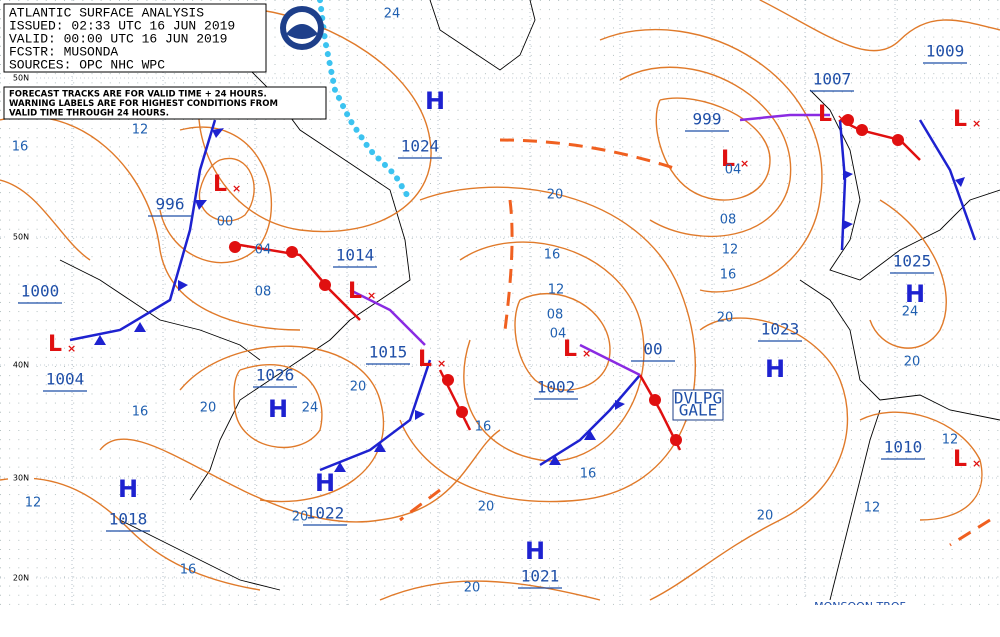  I want to click on header-line: ATLANTIC SURFACE ANALYSIS, so click(106, 12).